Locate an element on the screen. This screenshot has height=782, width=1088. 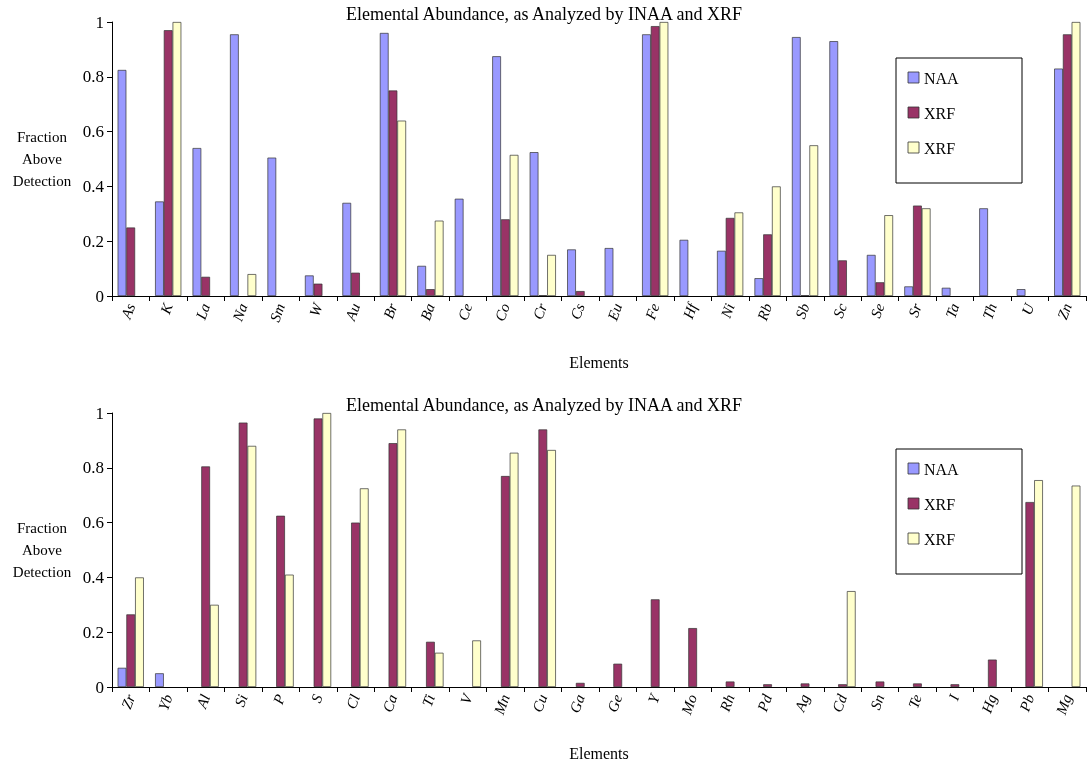
x-tick-label: Sb is located at coordinates (802, 310).